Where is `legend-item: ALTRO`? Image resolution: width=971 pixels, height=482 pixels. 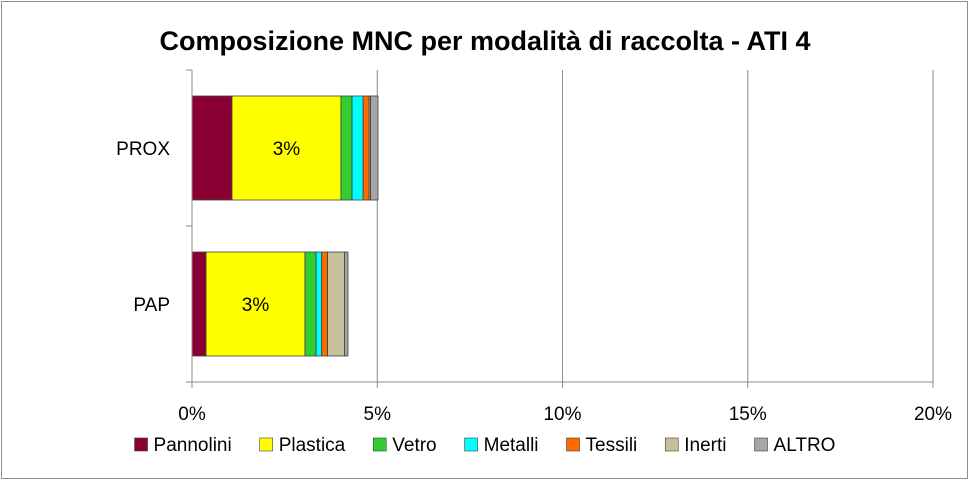 legend-item: ALTRO is located at coordinates (795, 445).